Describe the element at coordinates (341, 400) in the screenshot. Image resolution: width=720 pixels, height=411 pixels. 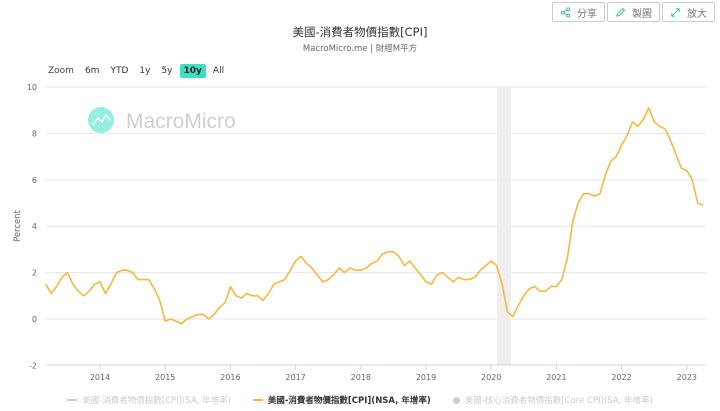
I see `legend-item-cpi-nsa: 美國-消費者物價指數[CPI](NSA, 年增率)` at that location.